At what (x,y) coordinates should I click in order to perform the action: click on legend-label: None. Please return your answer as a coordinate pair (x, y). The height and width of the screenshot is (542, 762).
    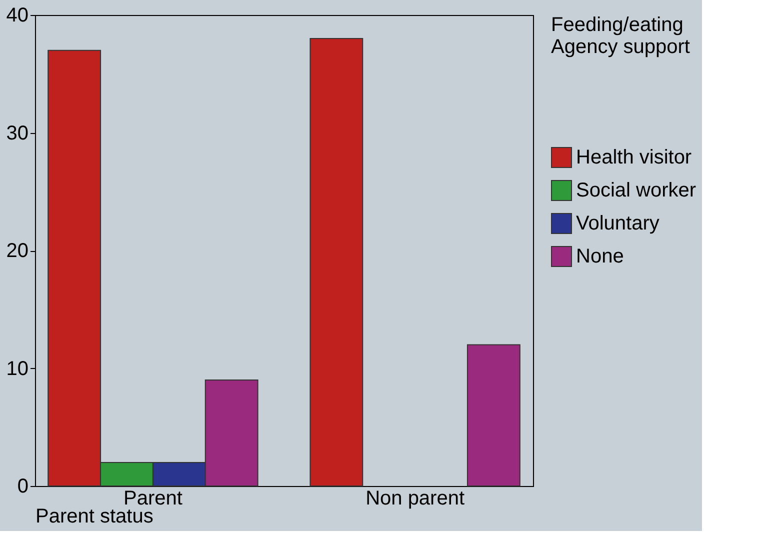
    Looking at the image, I should click on (600, 257).